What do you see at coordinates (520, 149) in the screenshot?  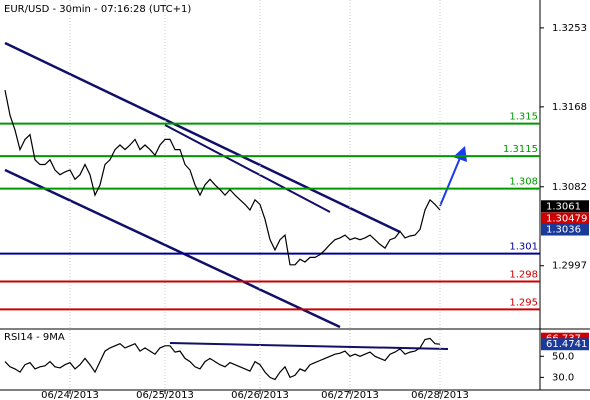 I see `level-label: 1.3115` at bounding box center [520, 149].